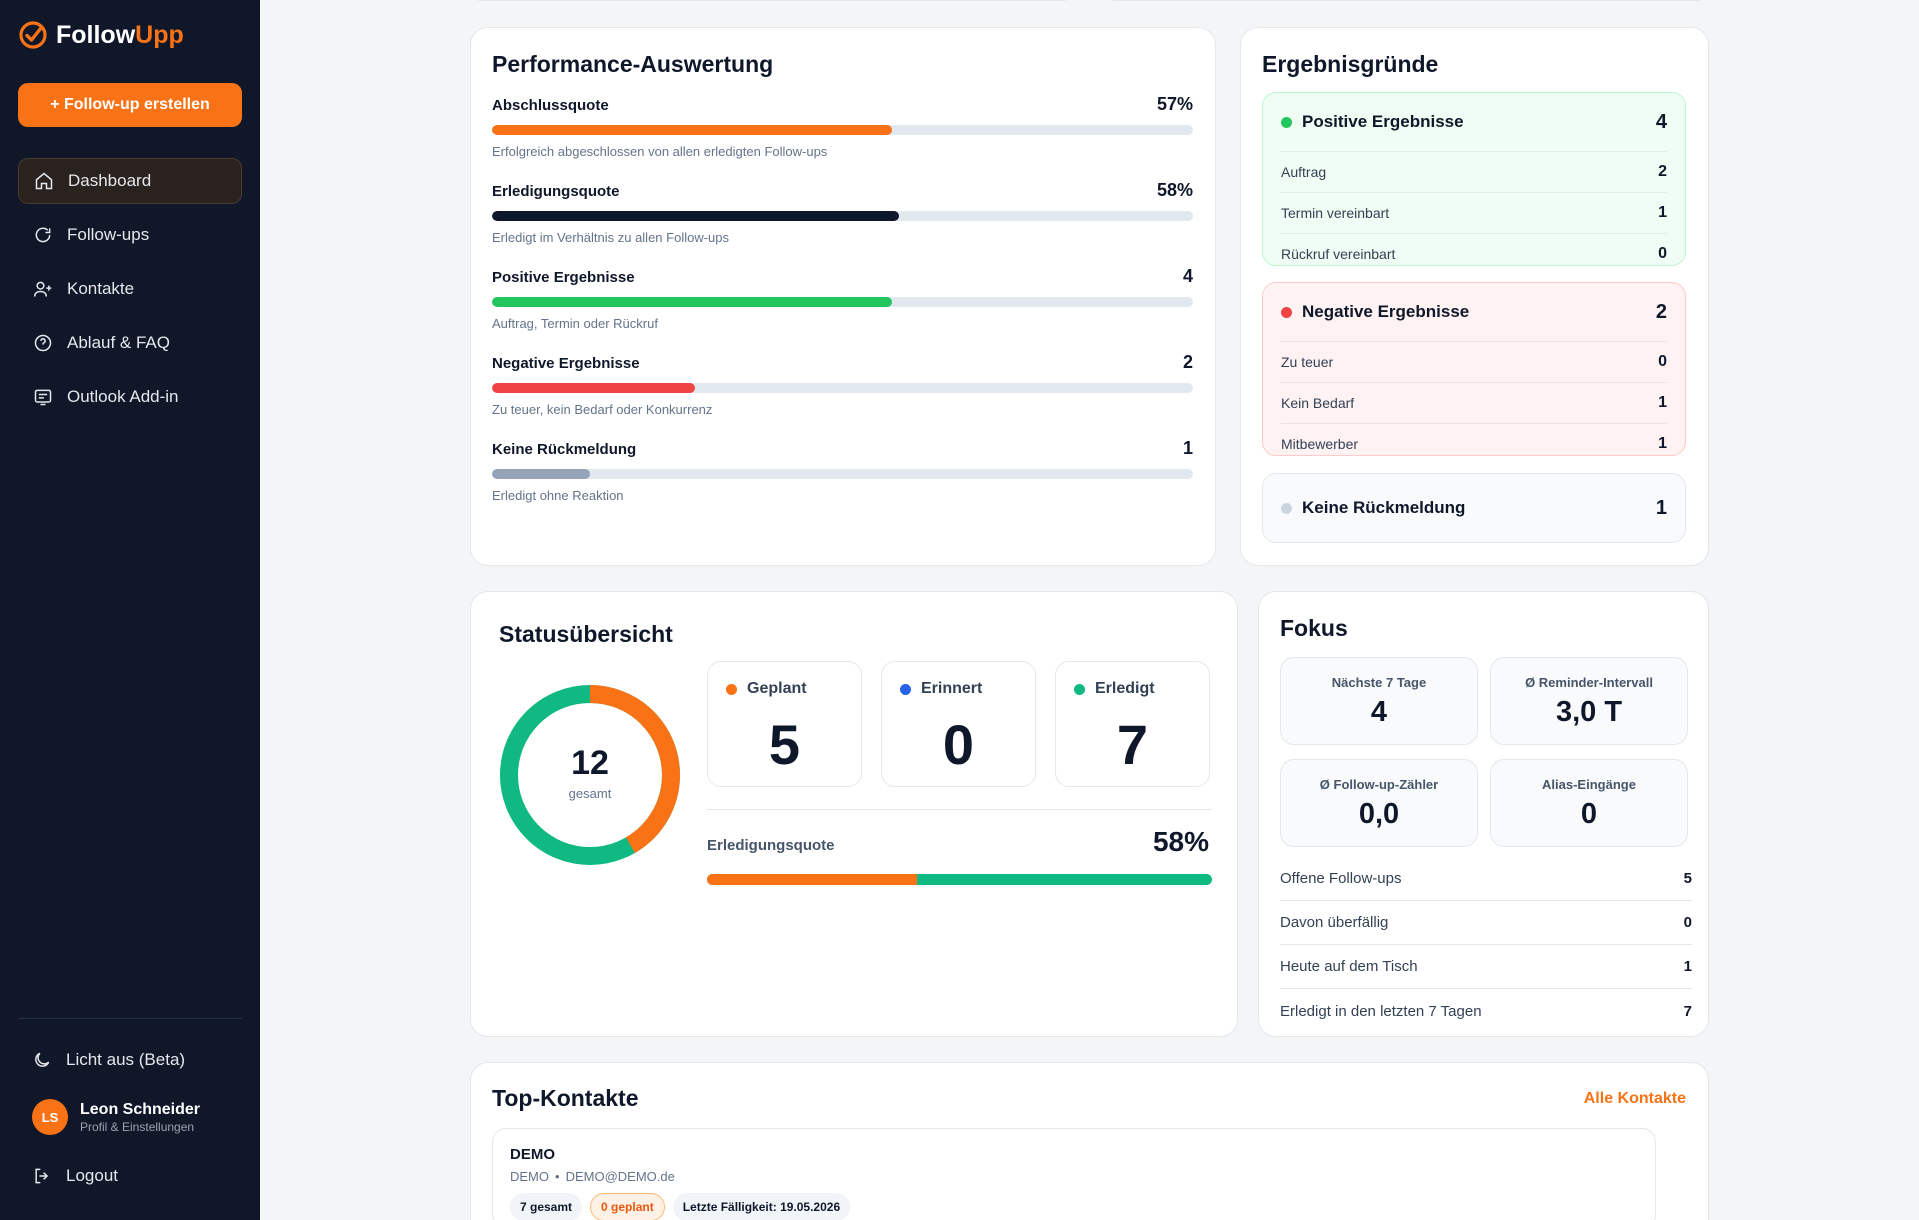  I want to click on user-profile: LS Leon Schneider Profil & Einstellungen, so click(116, 1117).